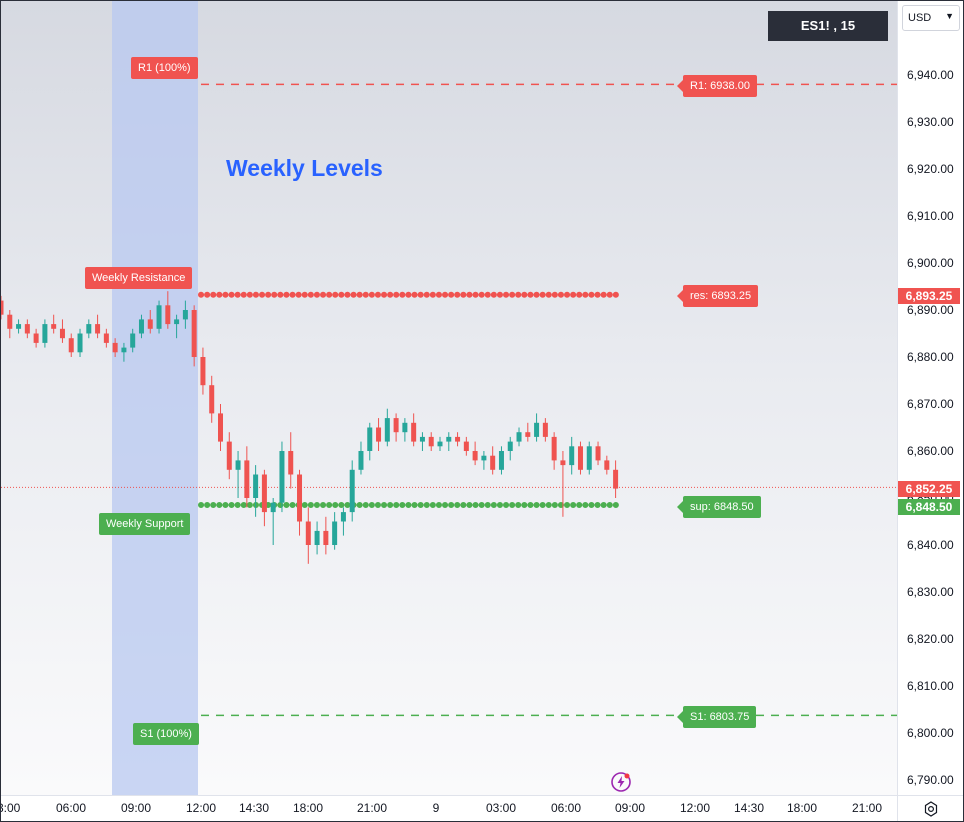  I want to click on price-tick-label: 6,880.00, so click(930, 357).